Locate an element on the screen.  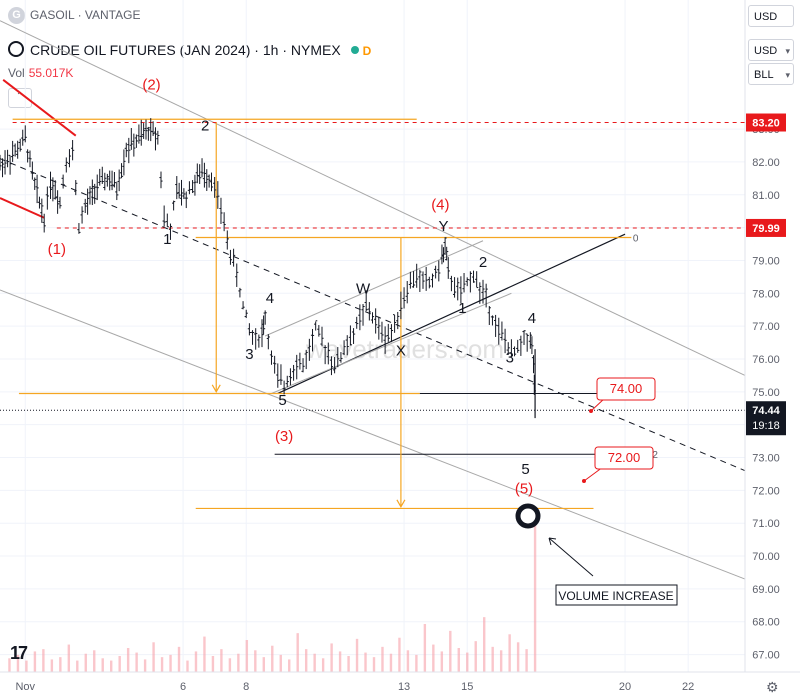
y-tick-label: 73.00 is located at coordinates (766, 459).